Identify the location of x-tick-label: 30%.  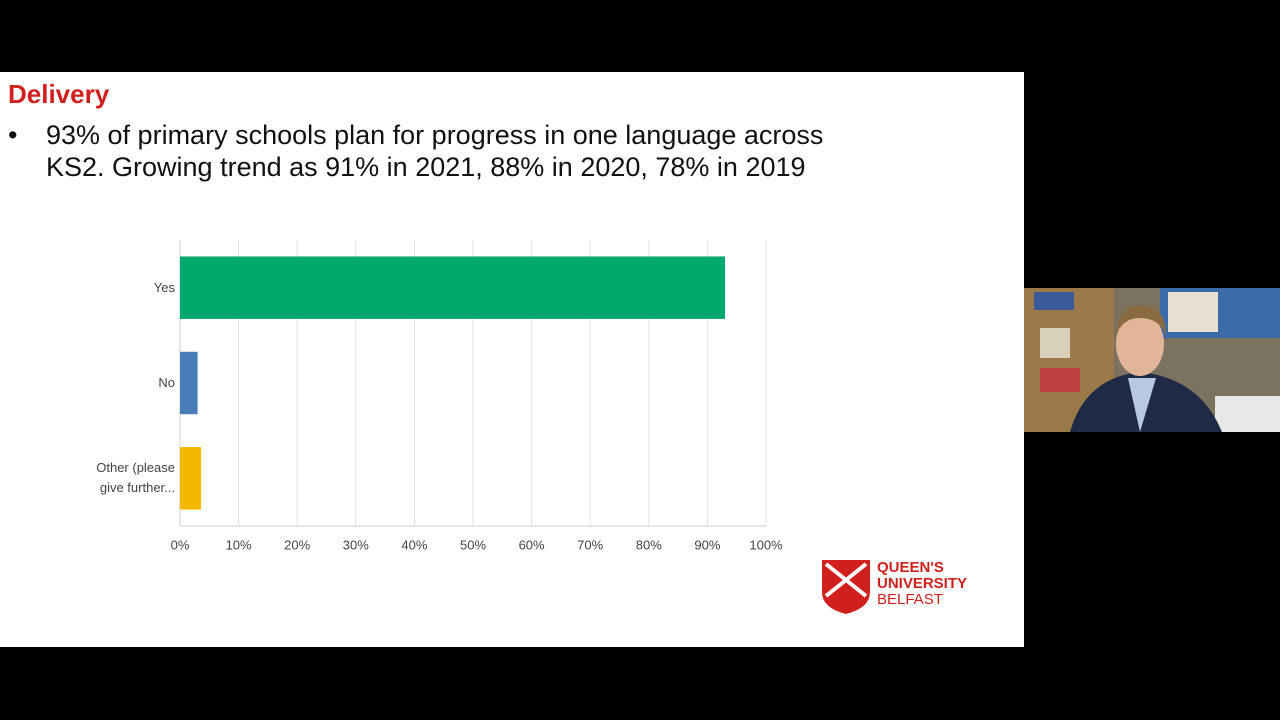
(356, 544).